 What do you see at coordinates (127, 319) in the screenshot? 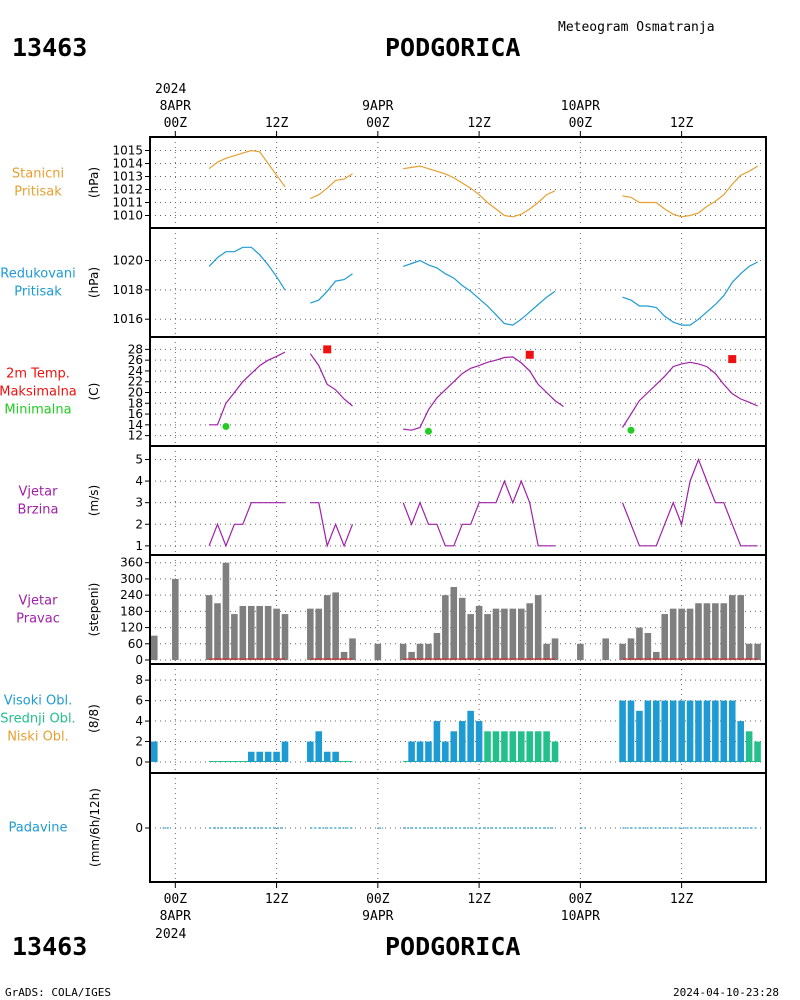
I see `y-tick-label: 1016` at bounding box center [127, 319].